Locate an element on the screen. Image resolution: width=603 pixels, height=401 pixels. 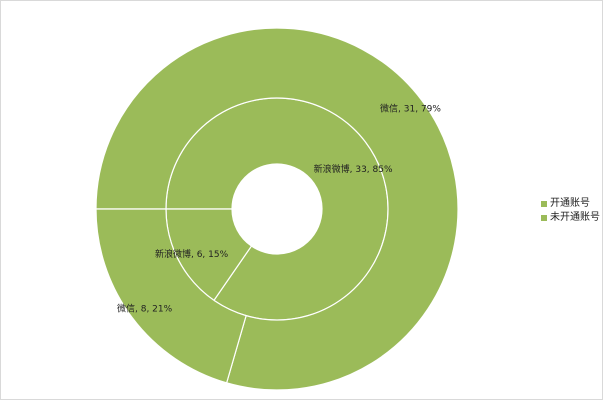
legend: 开通账号 未开通账号 is located at coordinates (570, 211).